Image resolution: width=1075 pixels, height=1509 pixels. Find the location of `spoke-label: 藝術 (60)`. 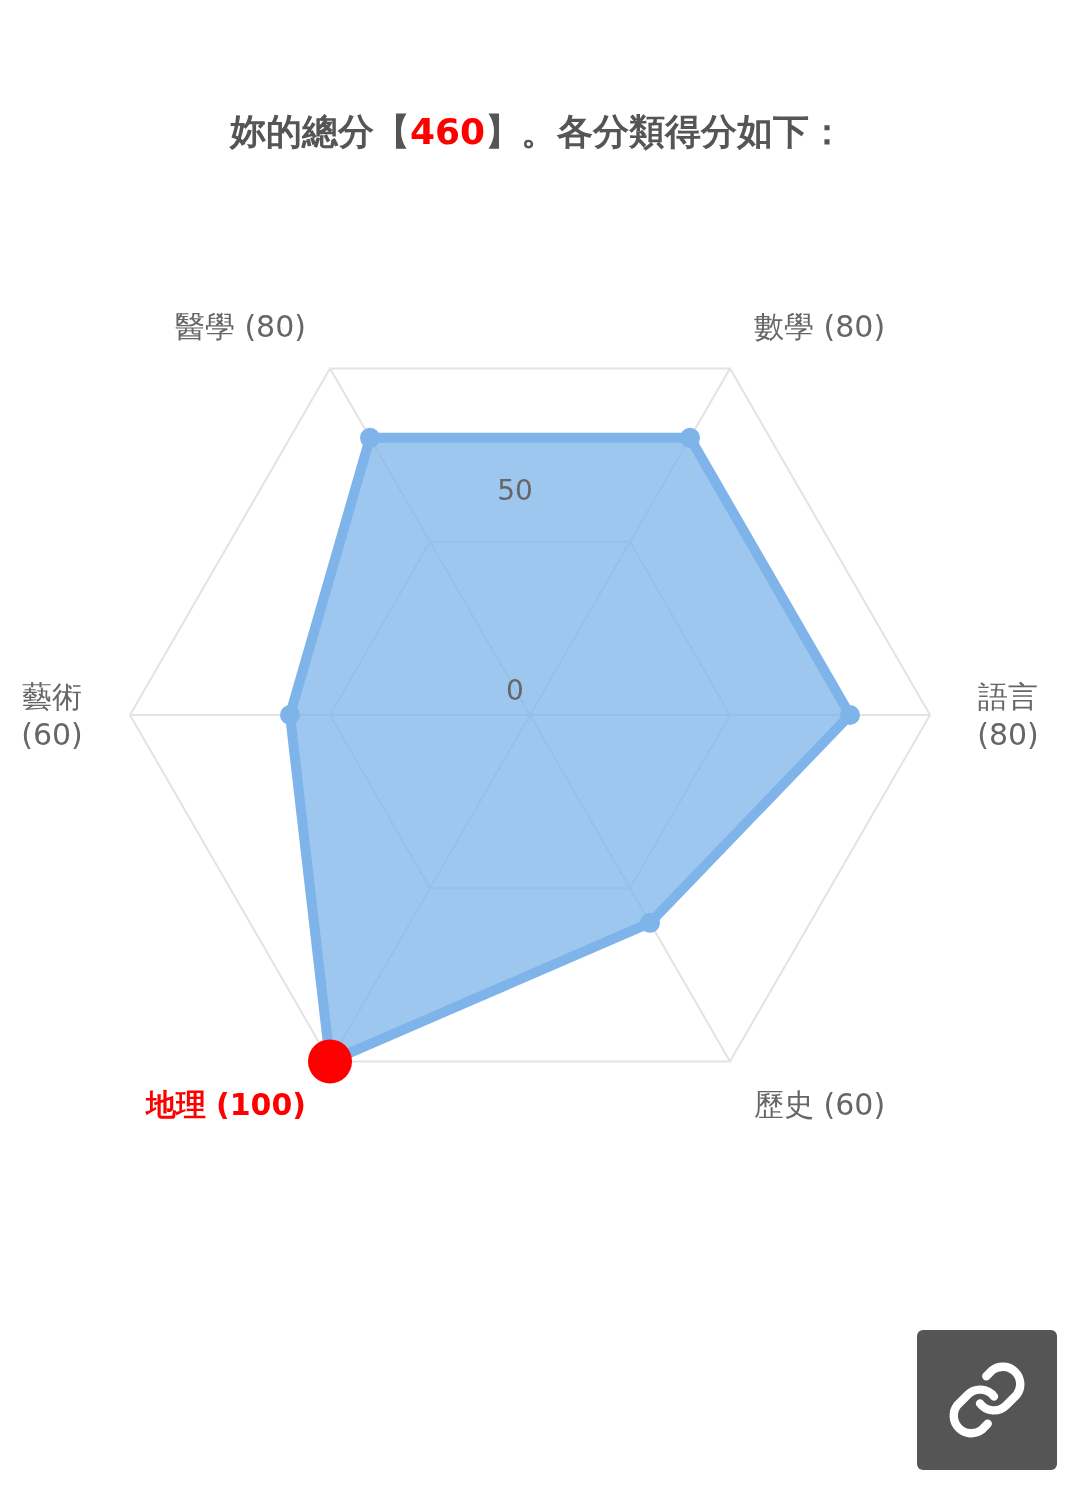

spoke-label: 藝術 (60) is located at coordinates (52, 715).